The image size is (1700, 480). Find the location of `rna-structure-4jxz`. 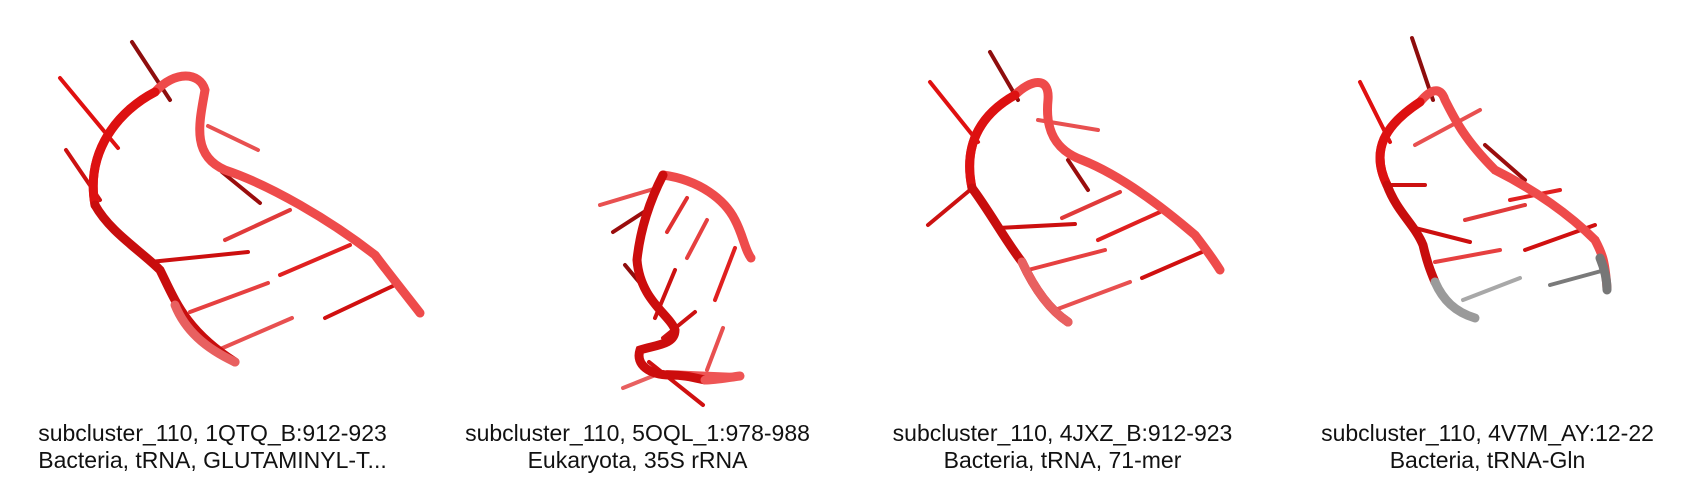

rna-structure-4jxz is located at coordinates (1075, 188).